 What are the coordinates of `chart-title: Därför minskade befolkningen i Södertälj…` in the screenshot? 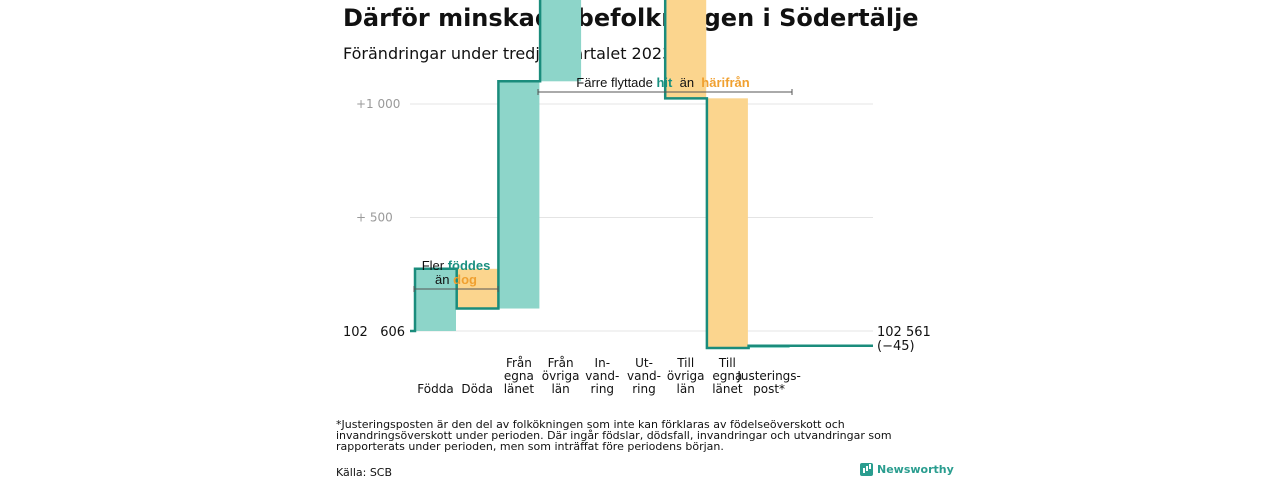 It's located at (631, 18).